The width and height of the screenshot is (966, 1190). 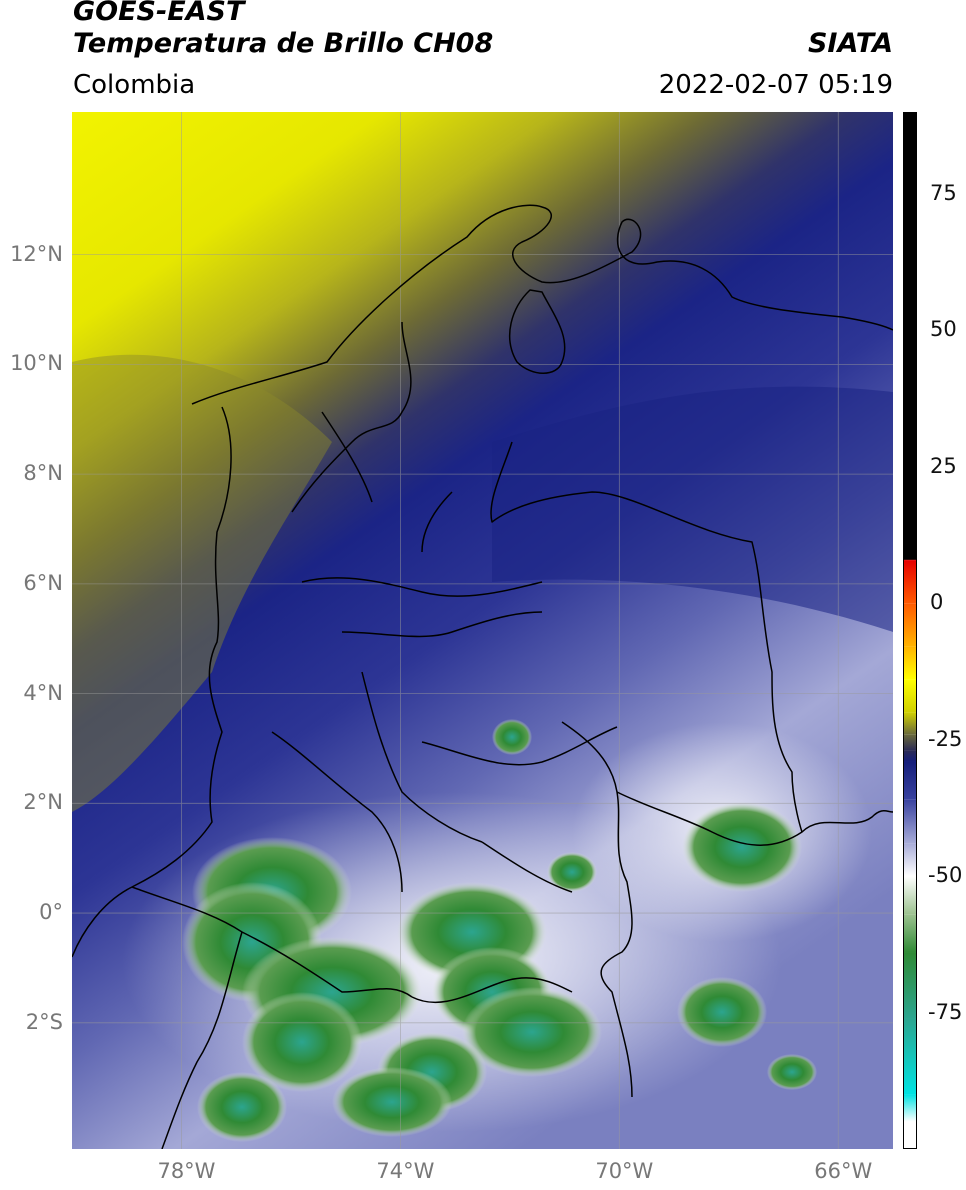 I want to click on latitude-label: 2°S, so click(x=44, y=1021).